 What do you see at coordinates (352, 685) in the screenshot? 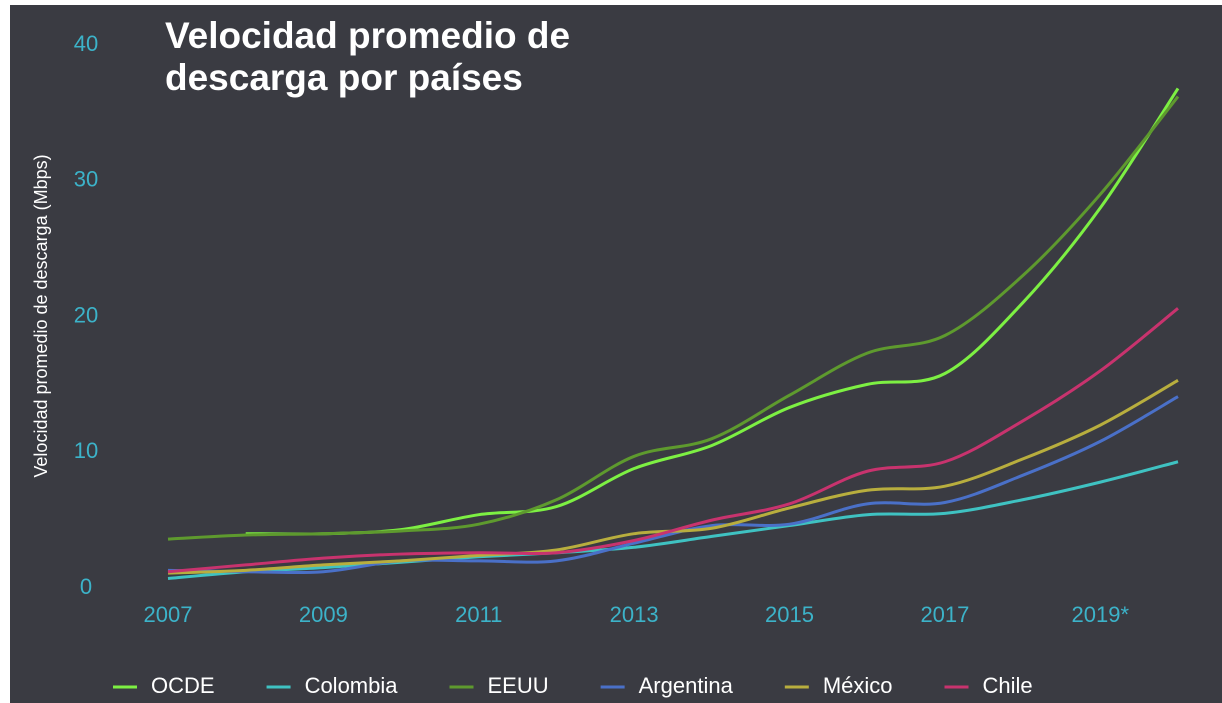
I see `legend-label: Colombia` at bounding box center [352, 685].